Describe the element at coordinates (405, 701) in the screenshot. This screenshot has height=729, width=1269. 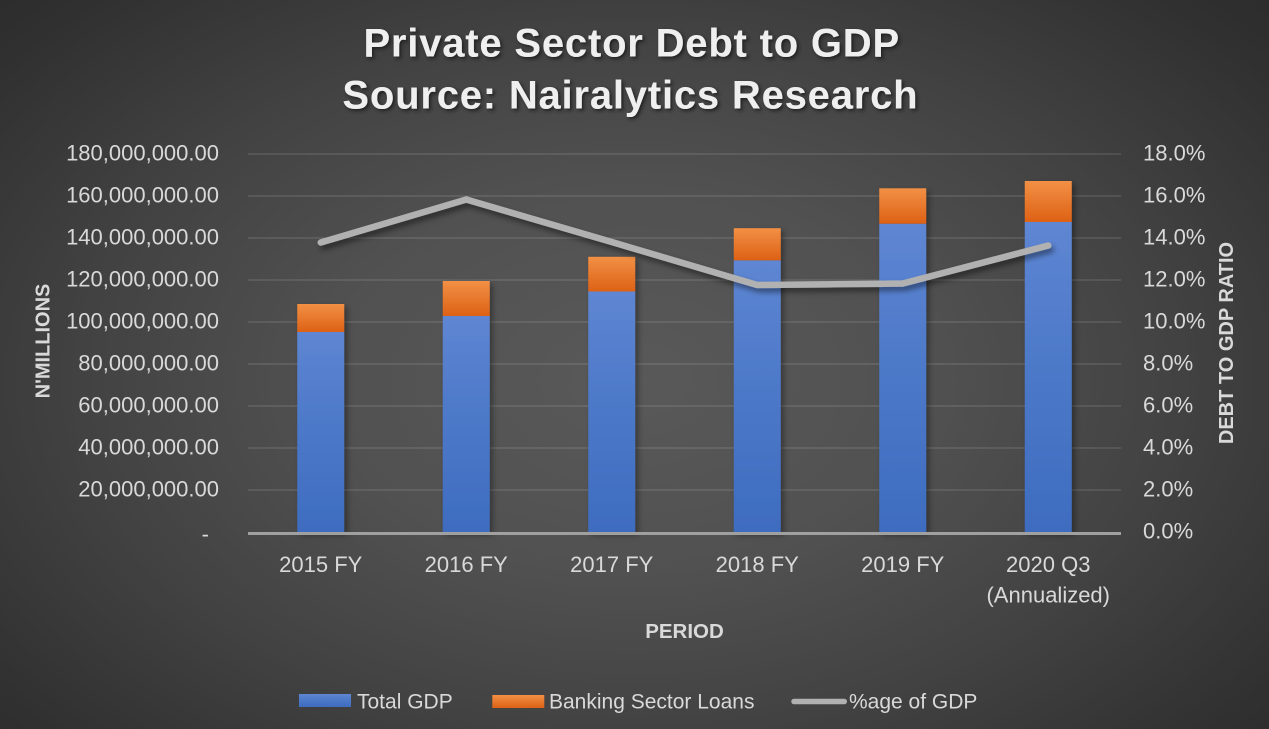
I see `svg-text: Total GDP` at that location.